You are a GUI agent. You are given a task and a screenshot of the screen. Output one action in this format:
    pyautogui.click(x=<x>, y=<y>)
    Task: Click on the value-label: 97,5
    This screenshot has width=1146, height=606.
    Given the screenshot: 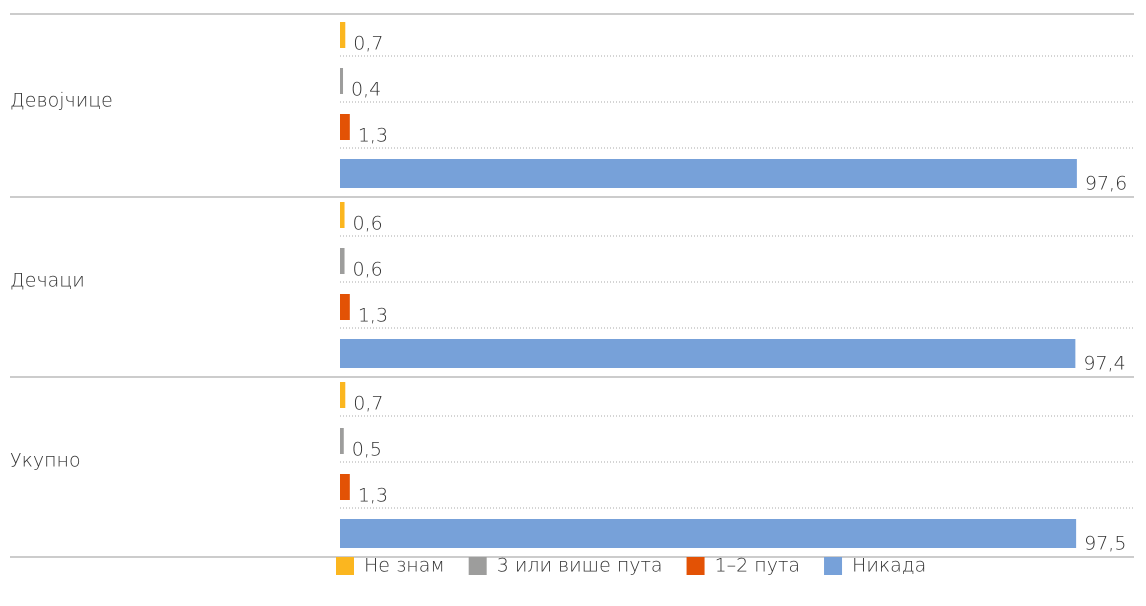 What is the action you would take?
    pyautogui.click(x=1105, y=544)
    